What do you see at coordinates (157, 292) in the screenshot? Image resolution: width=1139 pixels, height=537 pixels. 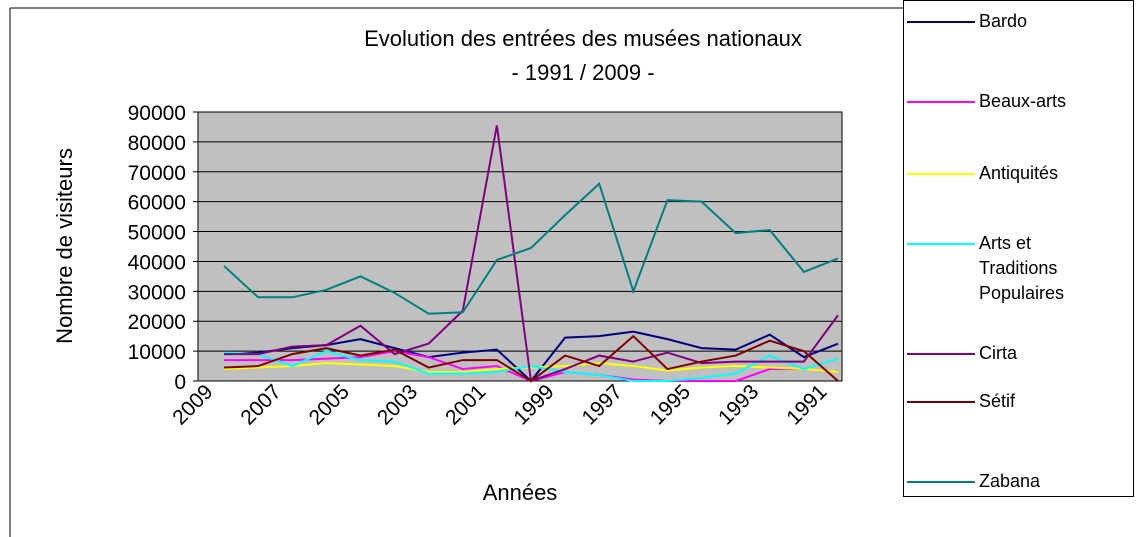 I see `y-tick-label: 30000` at bounding box center [157, 292].